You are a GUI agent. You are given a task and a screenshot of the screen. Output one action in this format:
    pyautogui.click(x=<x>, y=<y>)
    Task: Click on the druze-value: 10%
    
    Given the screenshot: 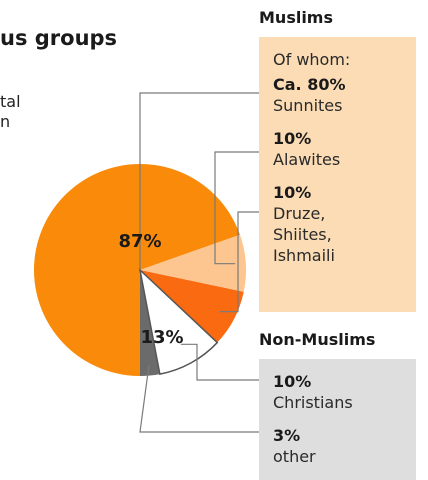 What is the action you would take?
    pyautogui.click(x=344, y=192)
    